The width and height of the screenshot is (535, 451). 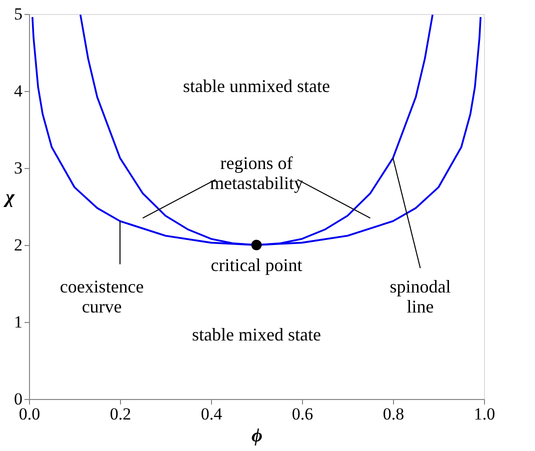 I want to click on y-tick-label: 2, so click(x=18, y=245).